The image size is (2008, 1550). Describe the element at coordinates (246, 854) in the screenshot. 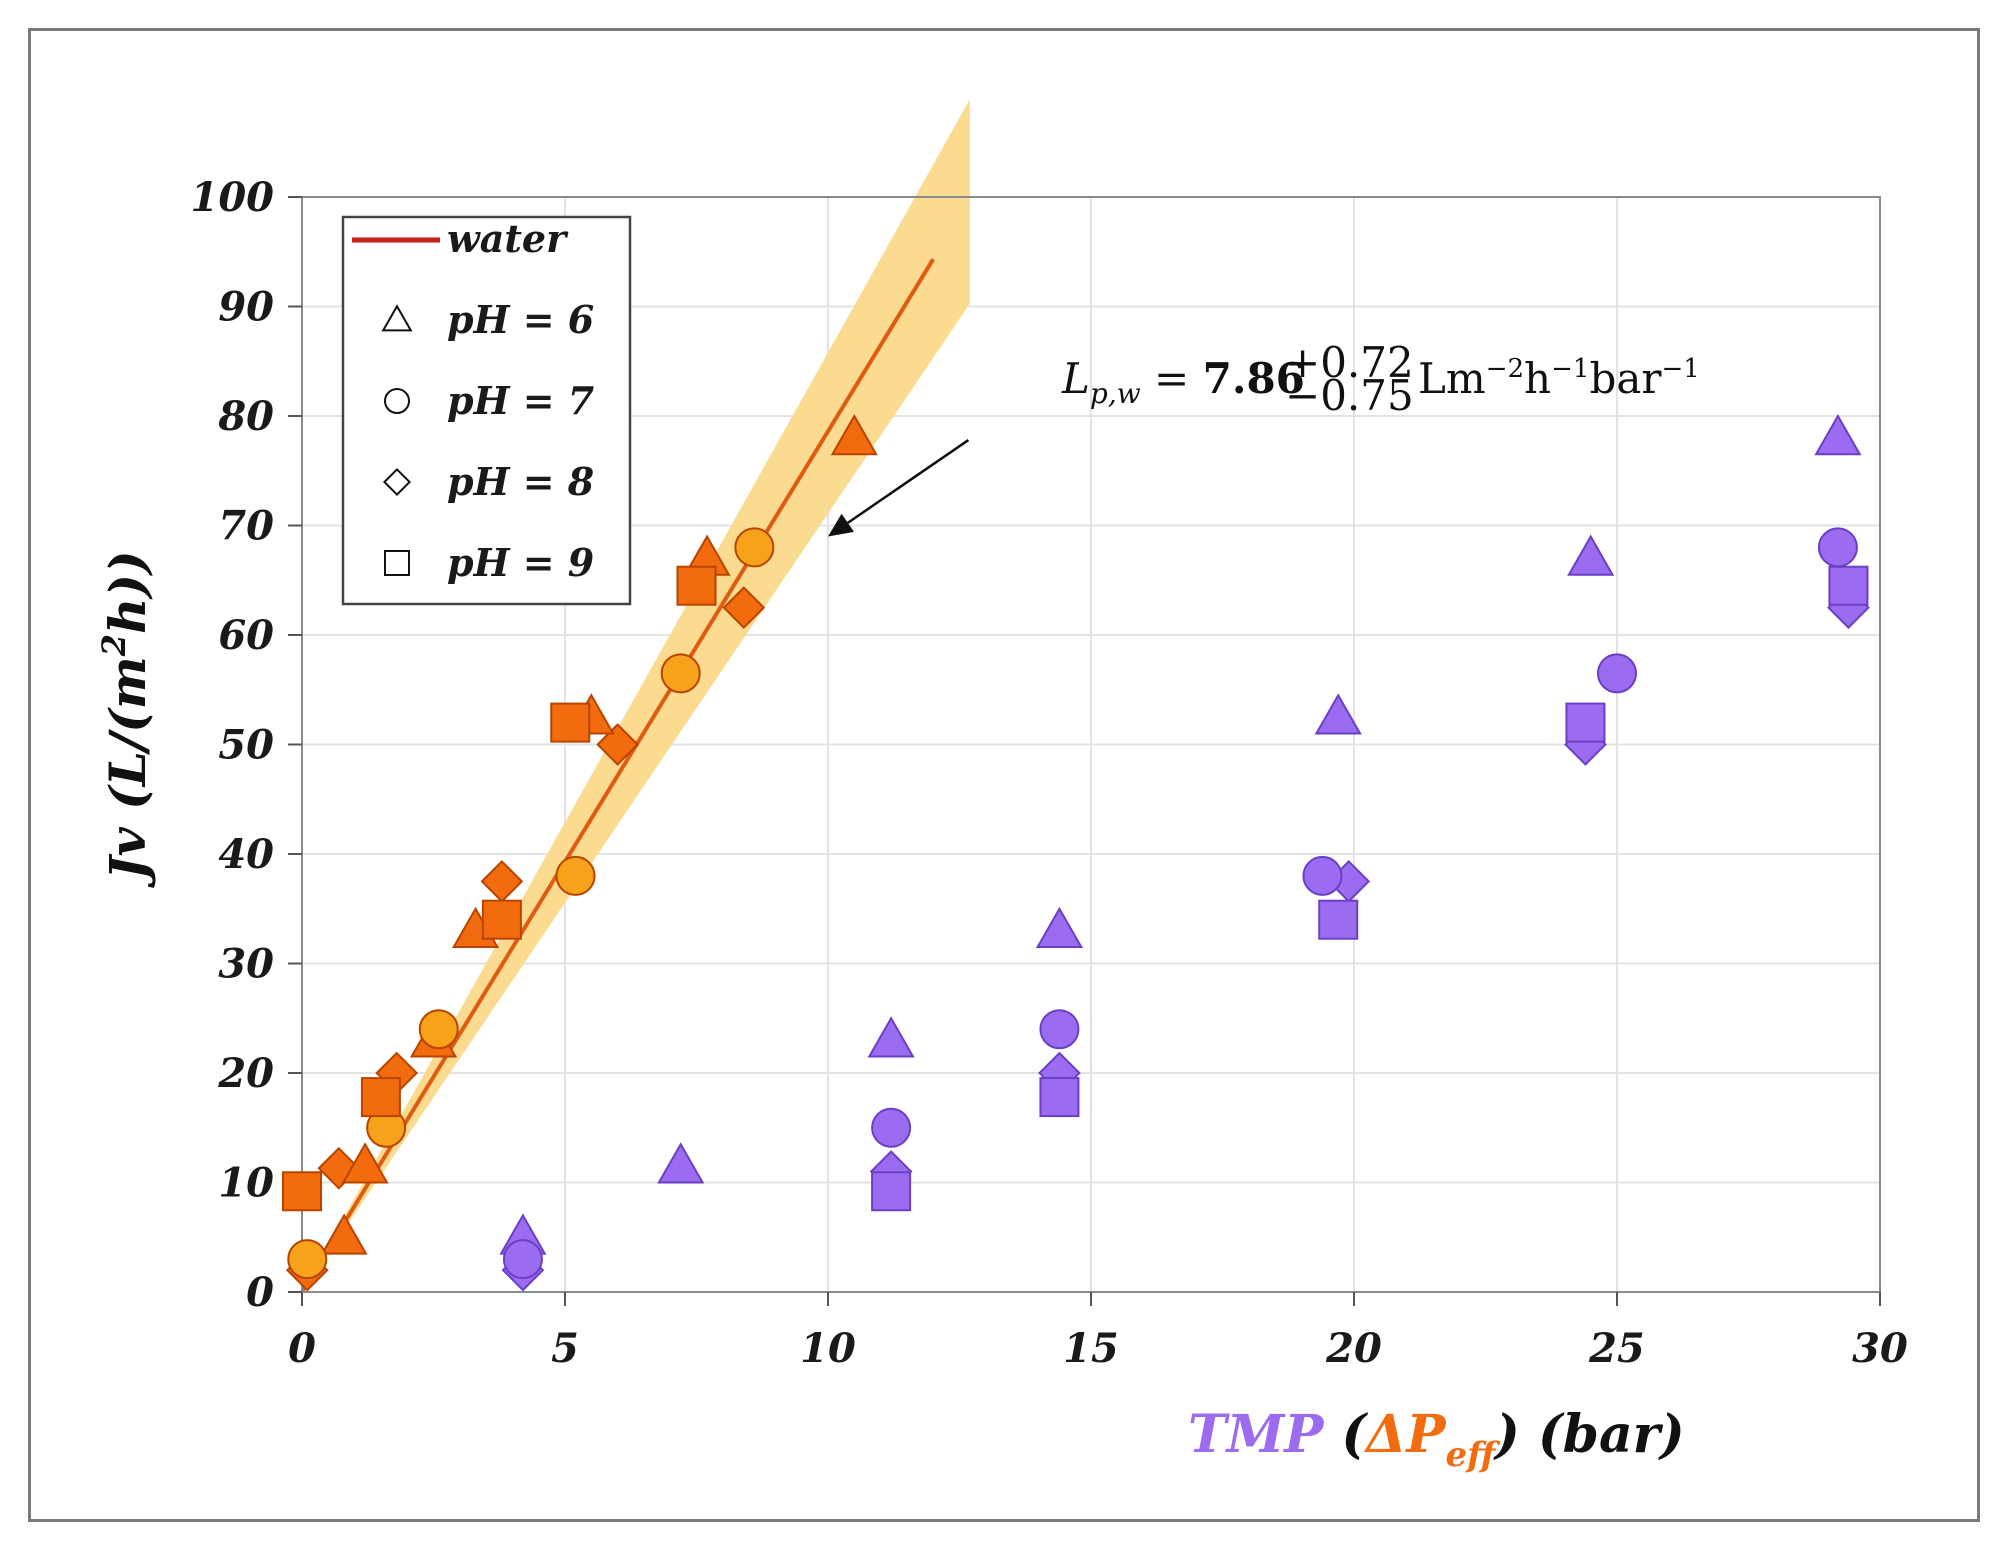

I see `y-tick-label-40: 40` at that location.